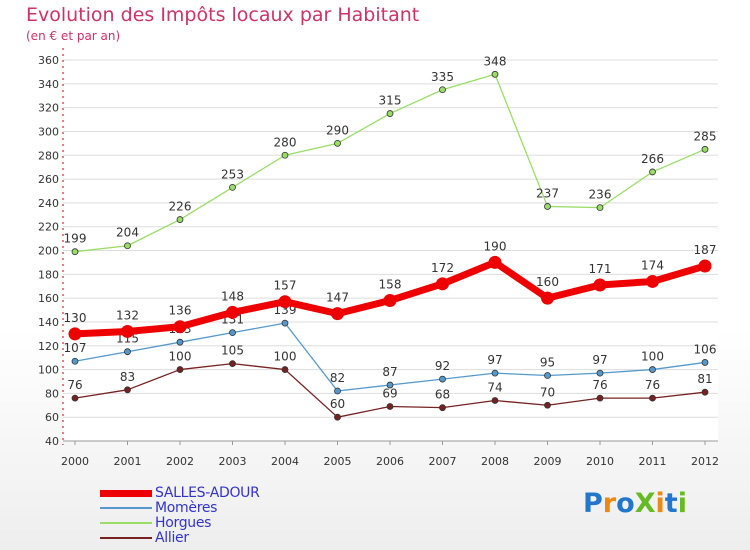 Image resolution: width=750 pixels, height=550 pixels. What do you see at coordinates (48, 251) in the screenshot?
I see `y-tick-label: 200` at bounding box center [48, 251].